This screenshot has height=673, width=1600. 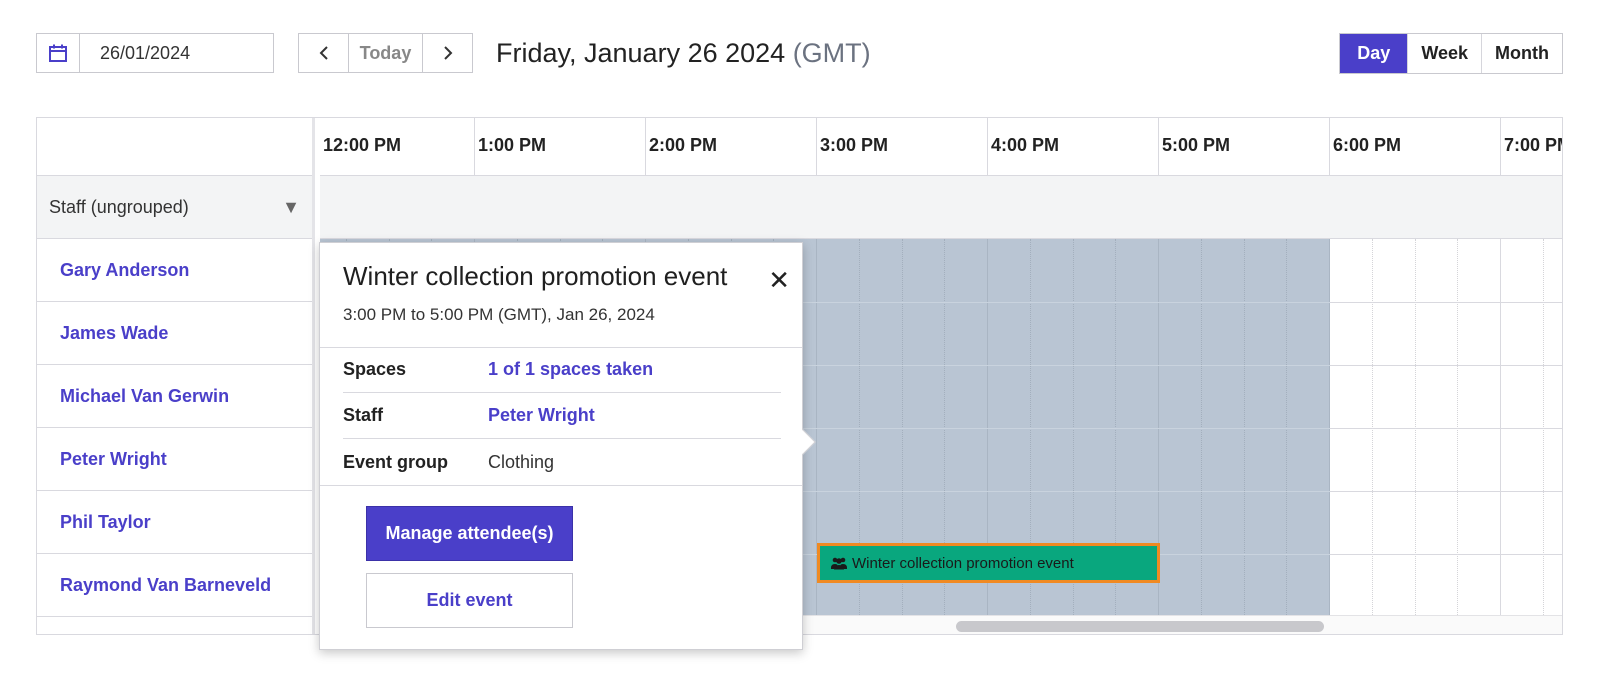 I want to click on hour-label: 3:00 PM, so click(x=901, y=147).